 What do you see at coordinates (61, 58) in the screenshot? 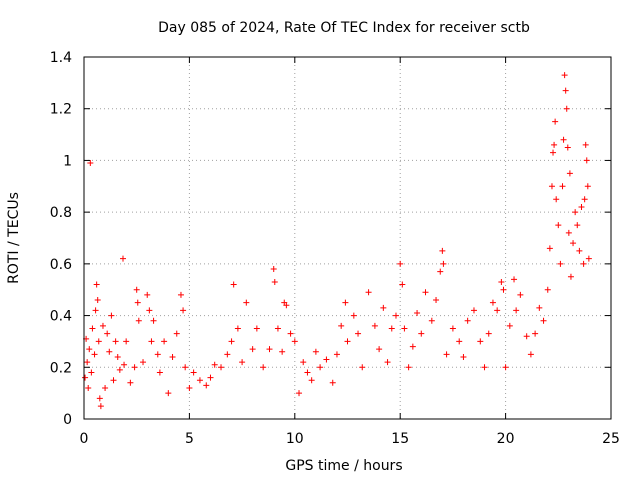
I see `y-tick-label: 1.4` at bounding box center [61, 58].